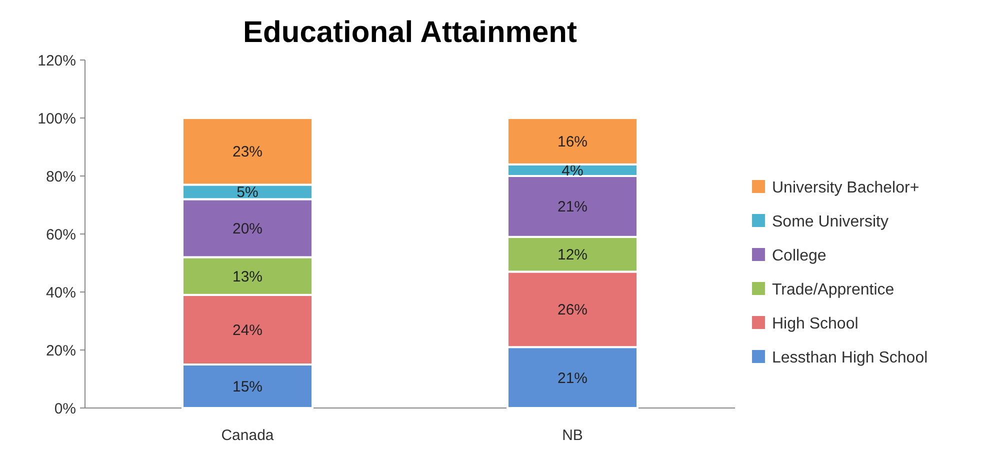  I want to click on data-label: 15%, so click(247, 387).